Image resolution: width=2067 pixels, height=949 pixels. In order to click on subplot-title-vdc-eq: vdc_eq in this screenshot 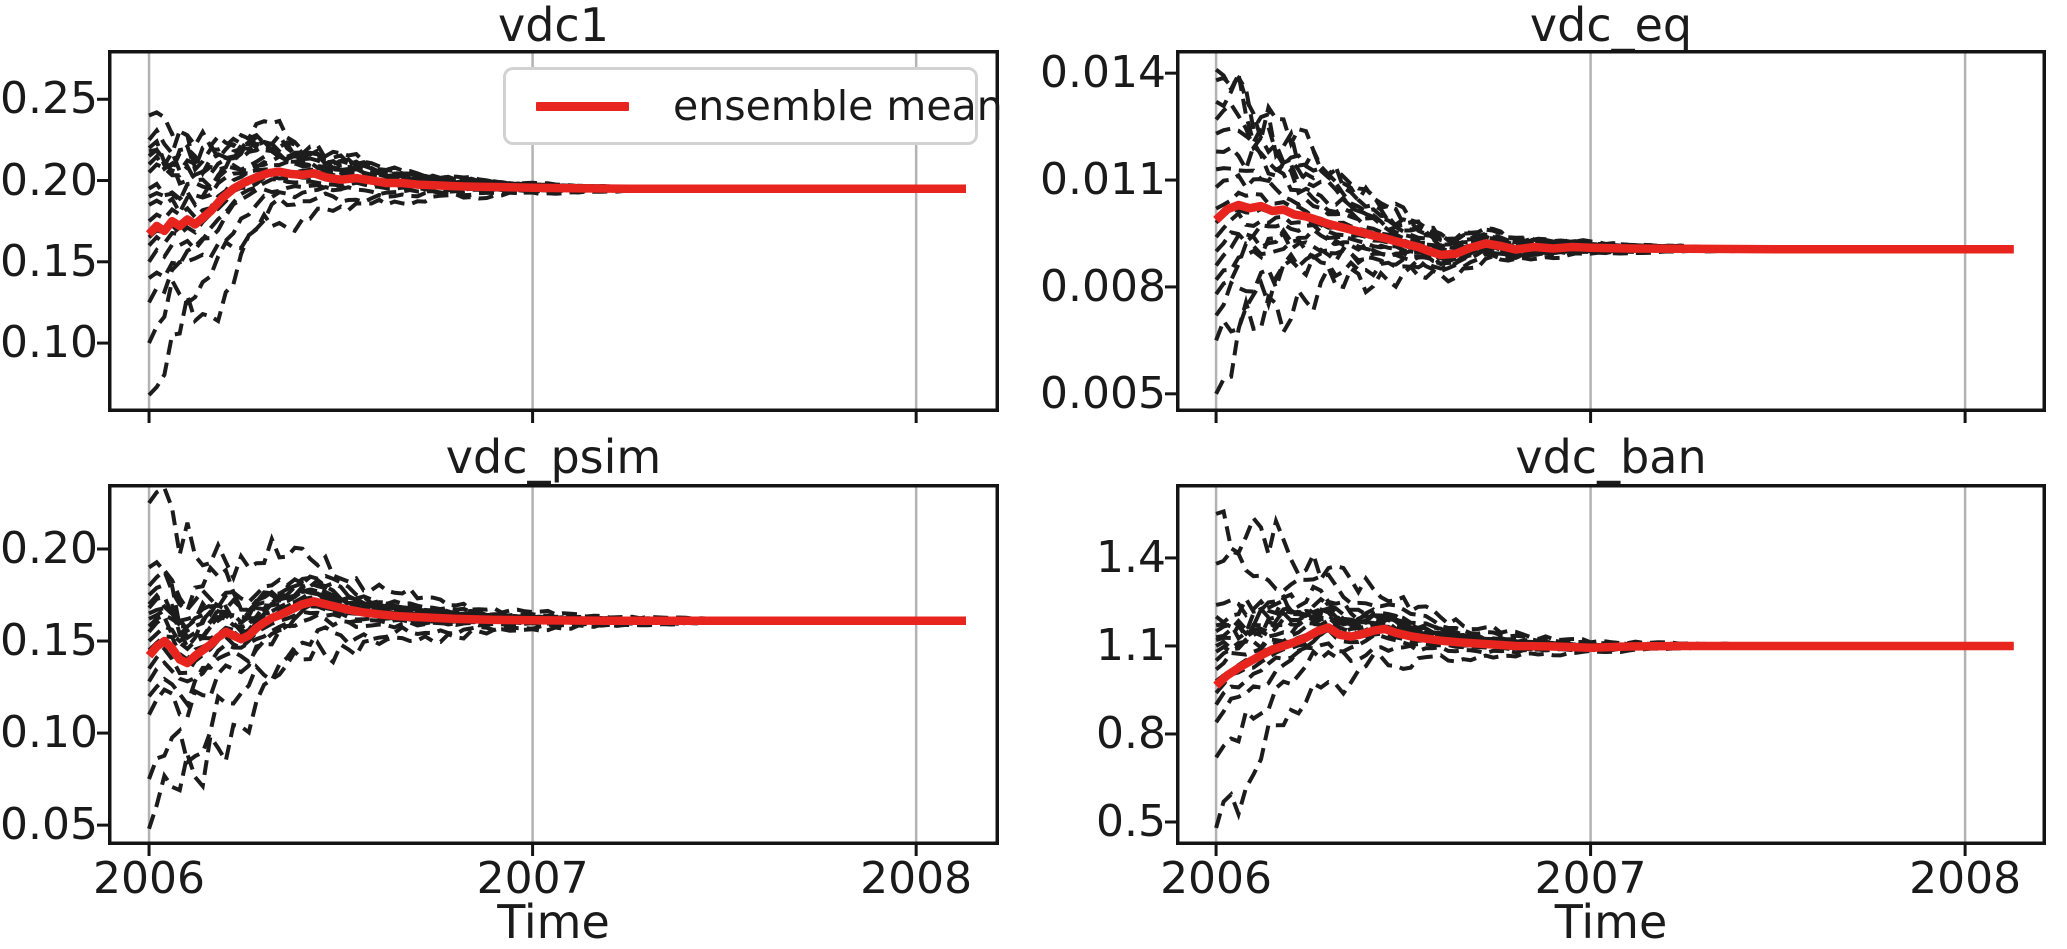, I will do `click(1611, 26)`.